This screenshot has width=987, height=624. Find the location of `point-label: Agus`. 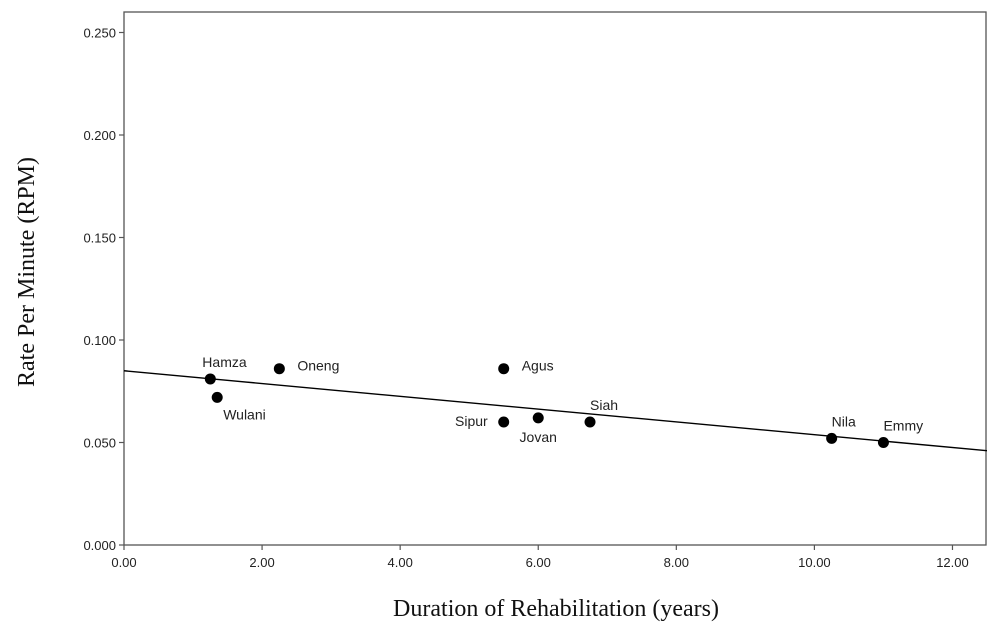

point-label: Agus is located at coordinates (538, 366).